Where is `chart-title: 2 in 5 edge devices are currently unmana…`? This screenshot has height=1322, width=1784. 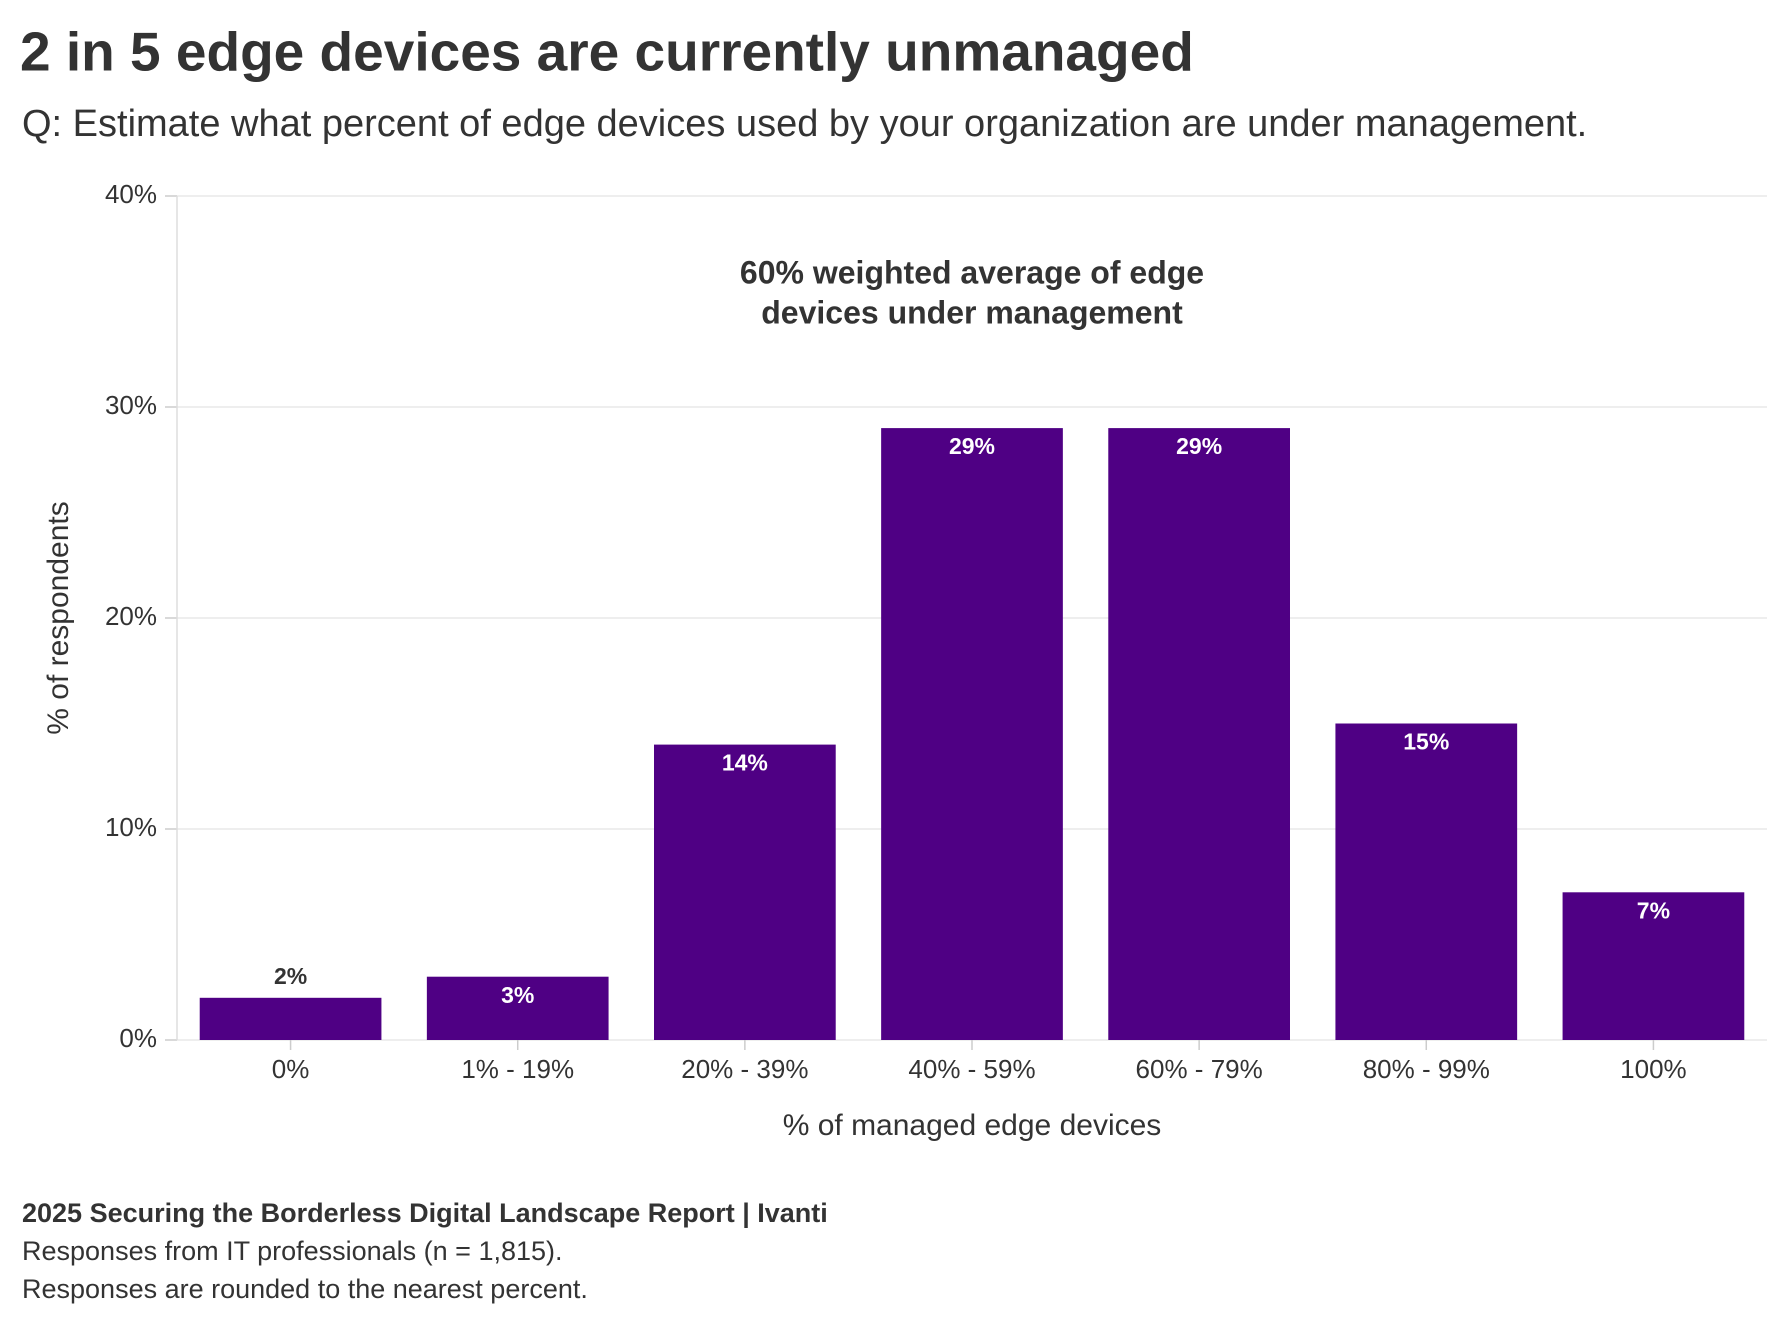
chart-title: 2 in 5 edge devices are currently unmana… is located at coordinates (607, 52).